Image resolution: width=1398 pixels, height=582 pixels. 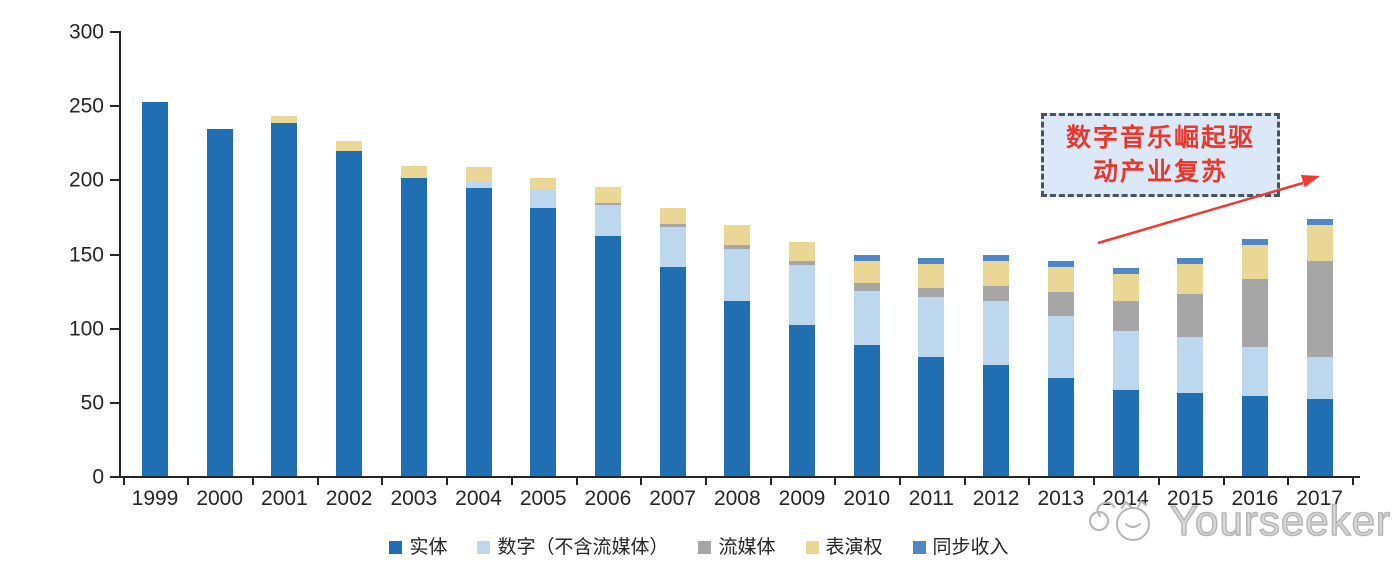 What do you see at coordinates (1319, 309) in the screenshot?
I see `bar-2017-streaming` at bounding box center [1319, 309].